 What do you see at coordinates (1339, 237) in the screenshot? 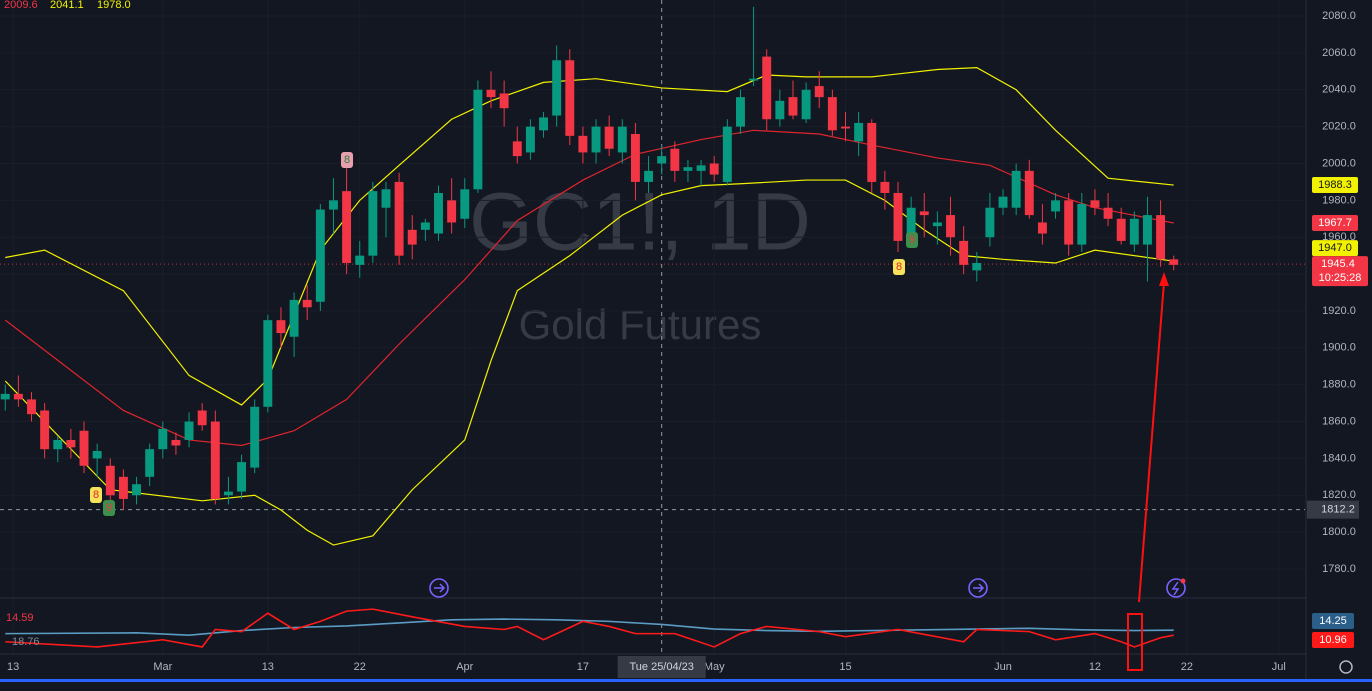
I see `y-tick-label: 1960.0` at bounding box center [1339, 237].